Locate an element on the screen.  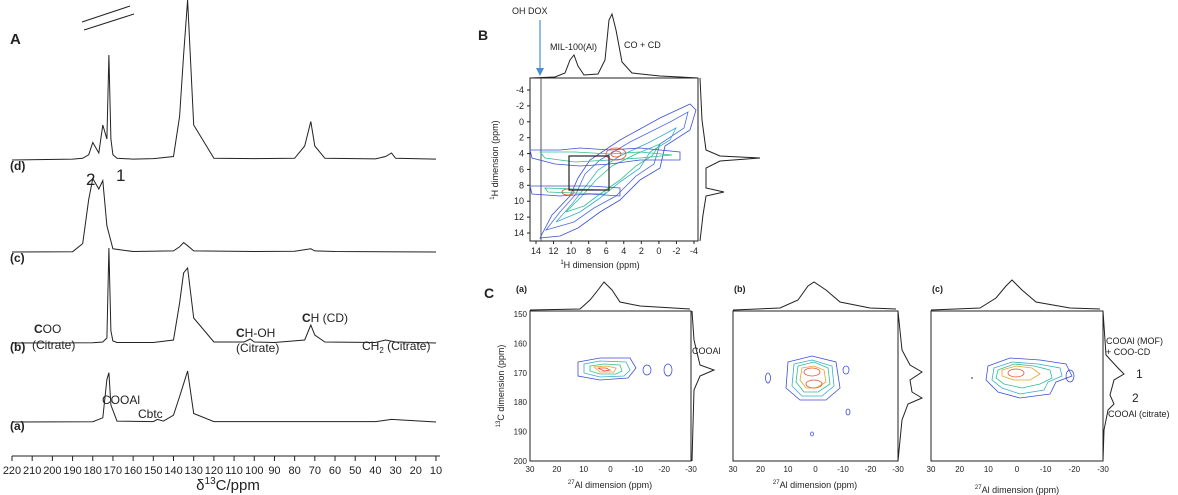
y-tick-label: 6 is located at coordinates (521, 169).